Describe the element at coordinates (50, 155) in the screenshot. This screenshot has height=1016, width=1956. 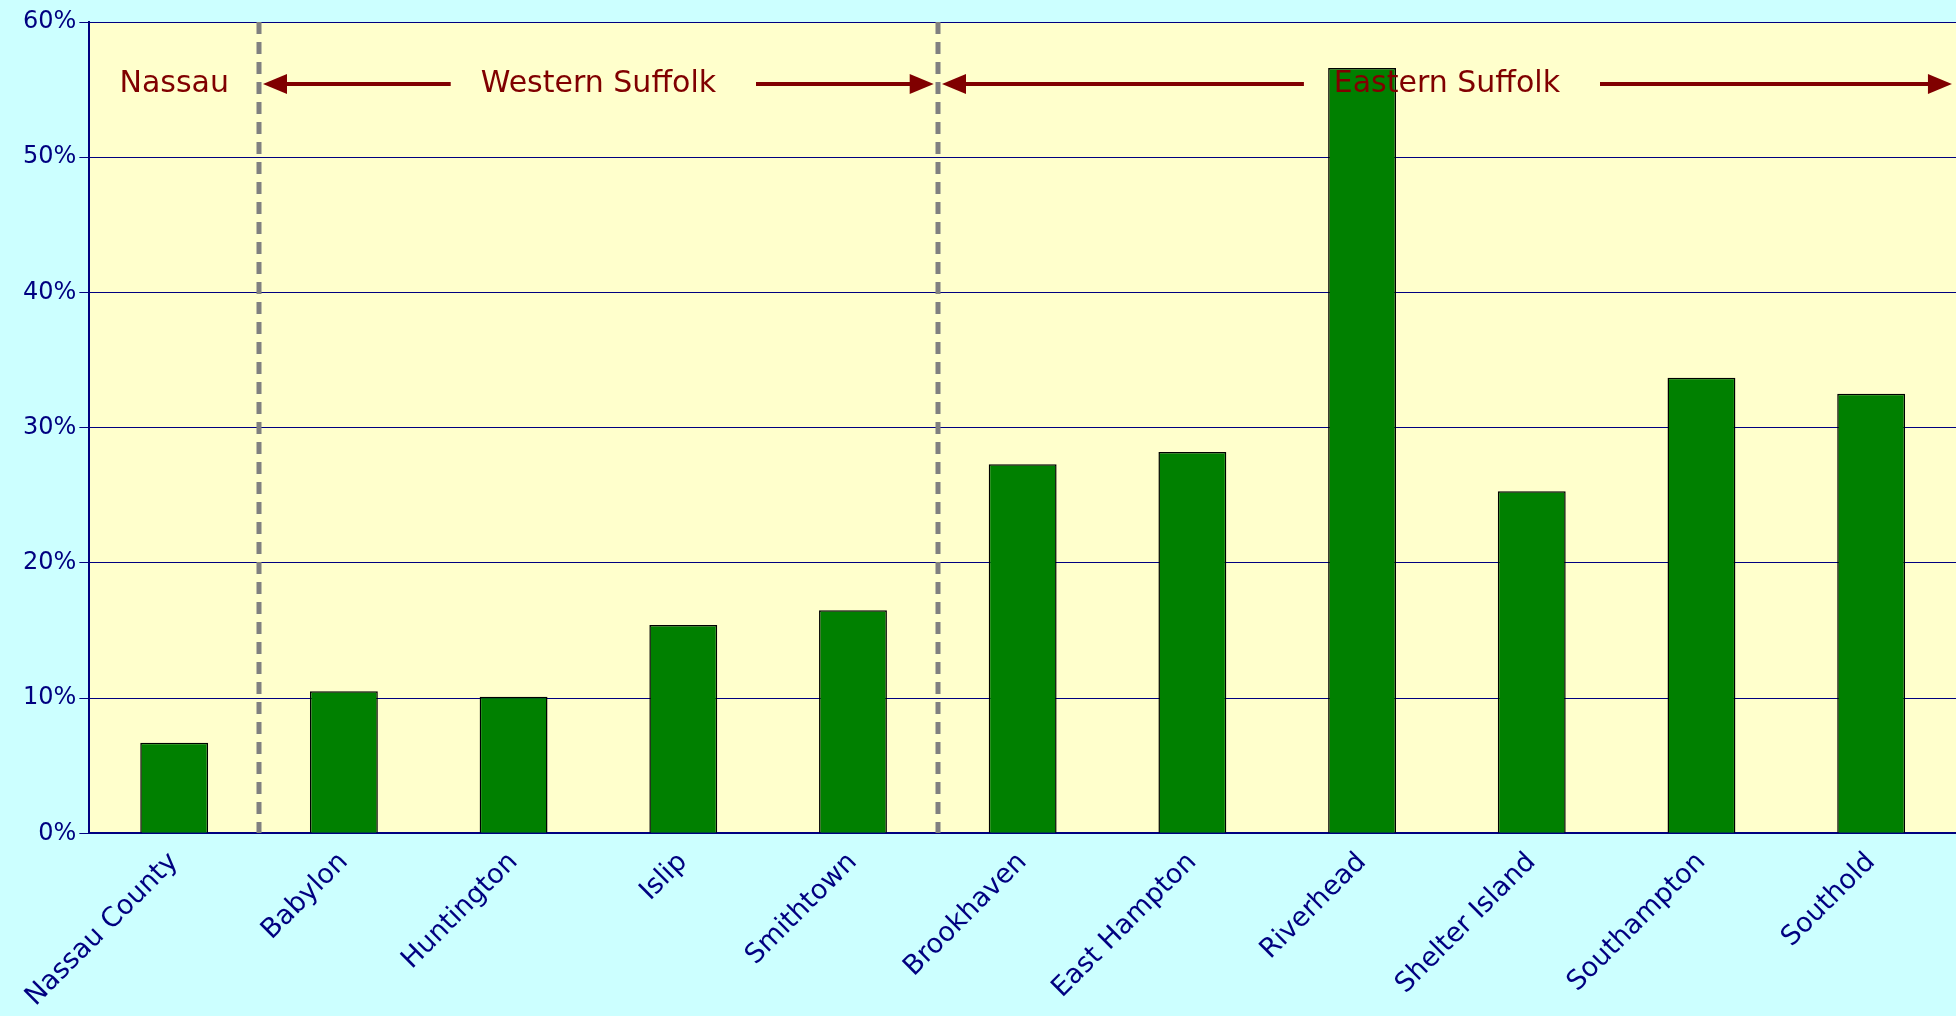
I see `y-tick-label: 50%` at that location.